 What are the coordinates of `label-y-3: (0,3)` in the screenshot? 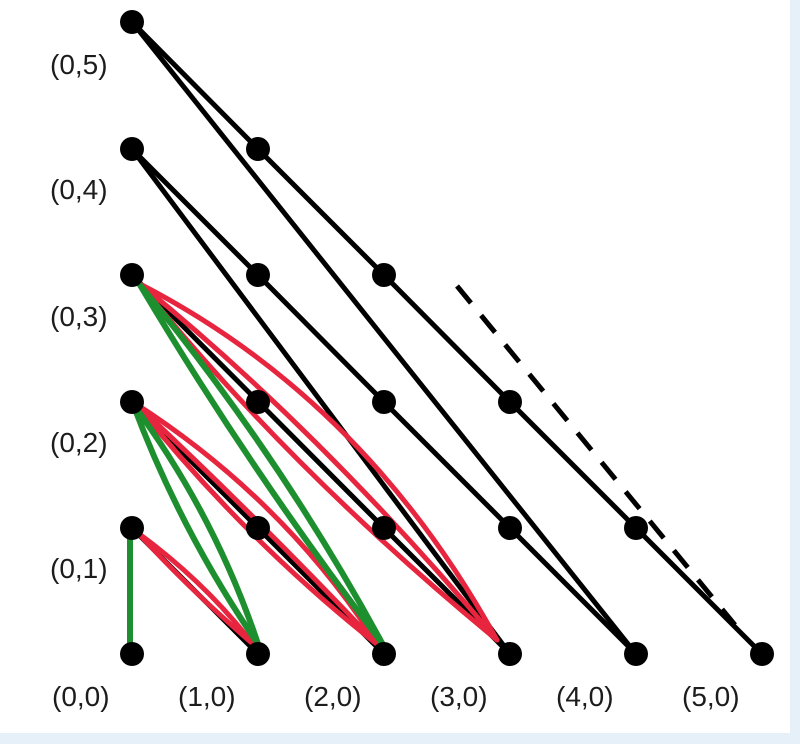 It's located at (79, 316).